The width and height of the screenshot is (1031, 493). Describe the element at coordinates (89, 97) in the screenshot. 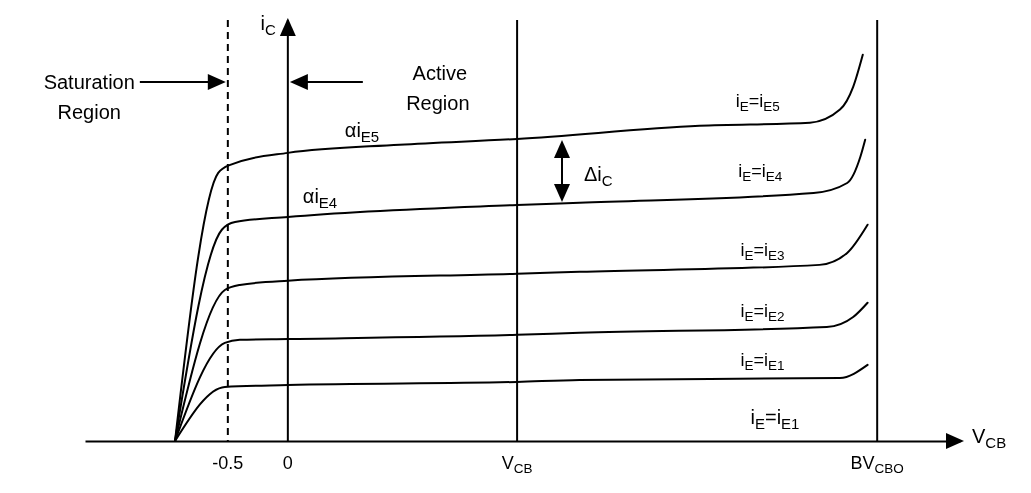

I see `annotation: Saturation Region` at that location.